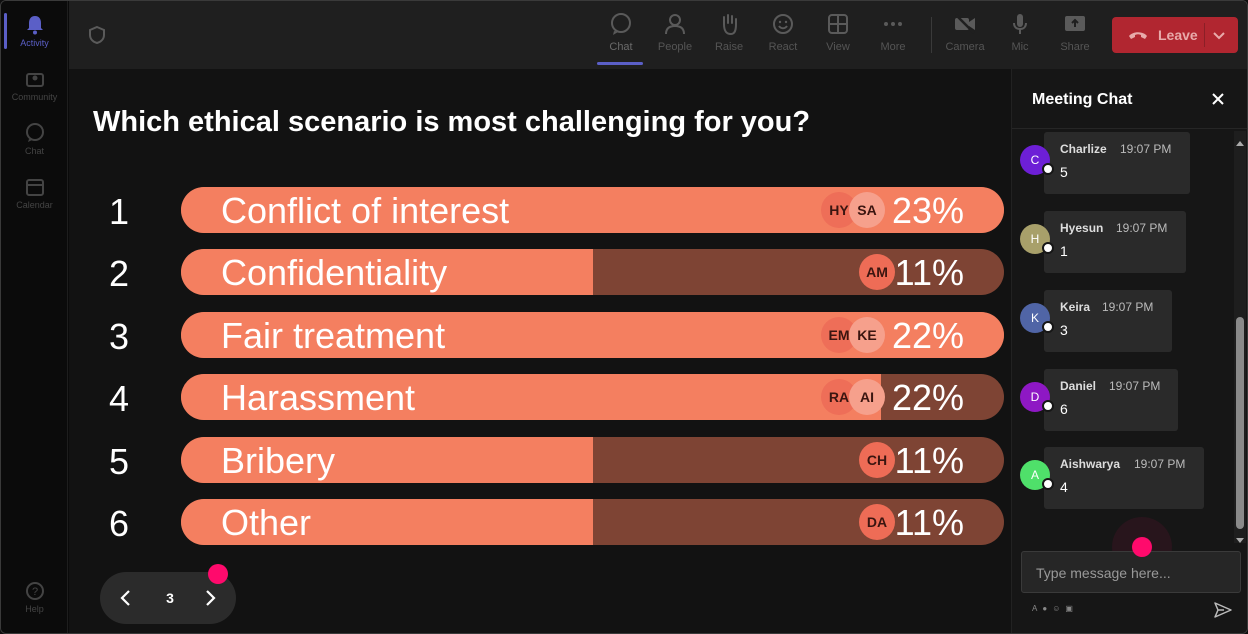  What do you see at coordinates (1240, 140) in the screenshot?
I see `scroll-up-icon` at bounding box center [1240, 140].